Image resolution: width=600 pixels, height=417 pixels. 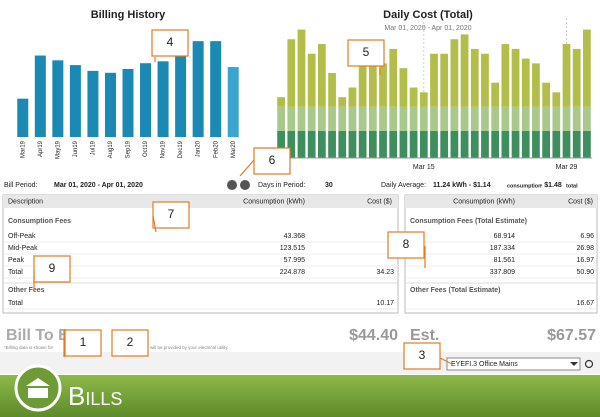 I want to click on average-label: Daily Average:, so click(x=403, y=185).